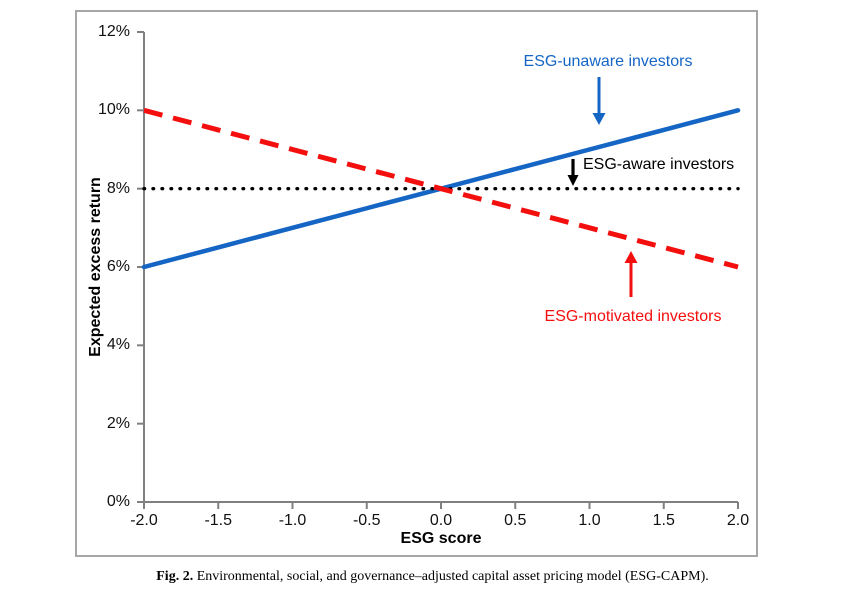 The height and width of the screenshot is (597, 865). What do you see at coordinates (118, 501) in the screenshot?
I see `y-tick-label: 0%` at bounding box center [118, 501].